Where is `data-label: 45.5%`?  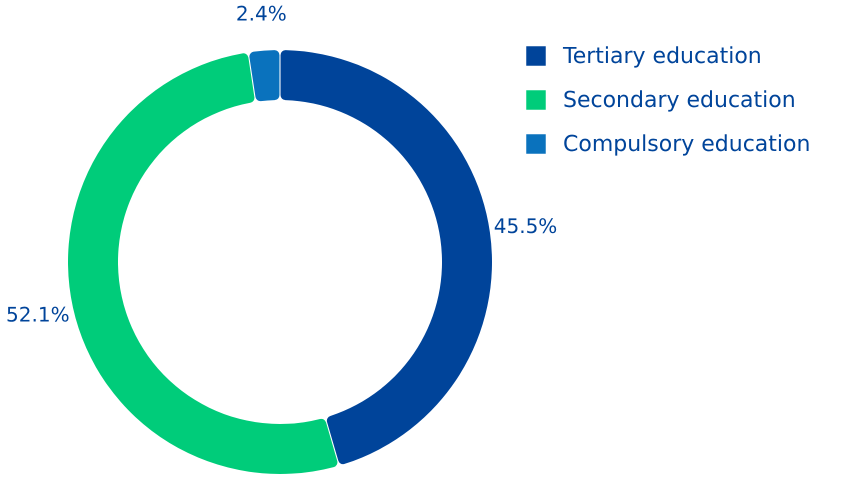
data-label: 45.5% is located at coordinates (526, 226).